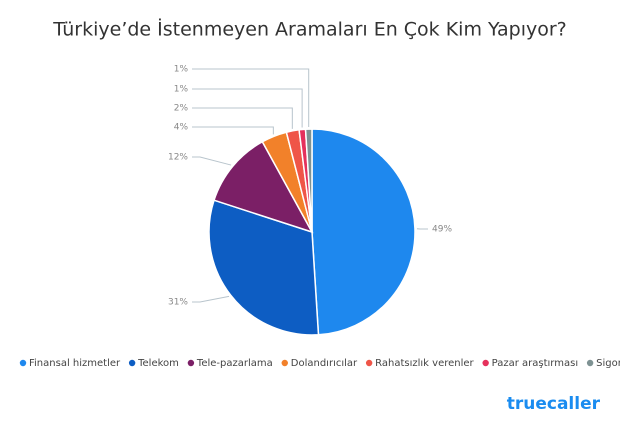 This screenshot has width=620, height=428. What do you see at coordinates (75, 363) in the screenshot?
I see `legend-label: Finansal hizmetler` at bounding box center [75, 363].